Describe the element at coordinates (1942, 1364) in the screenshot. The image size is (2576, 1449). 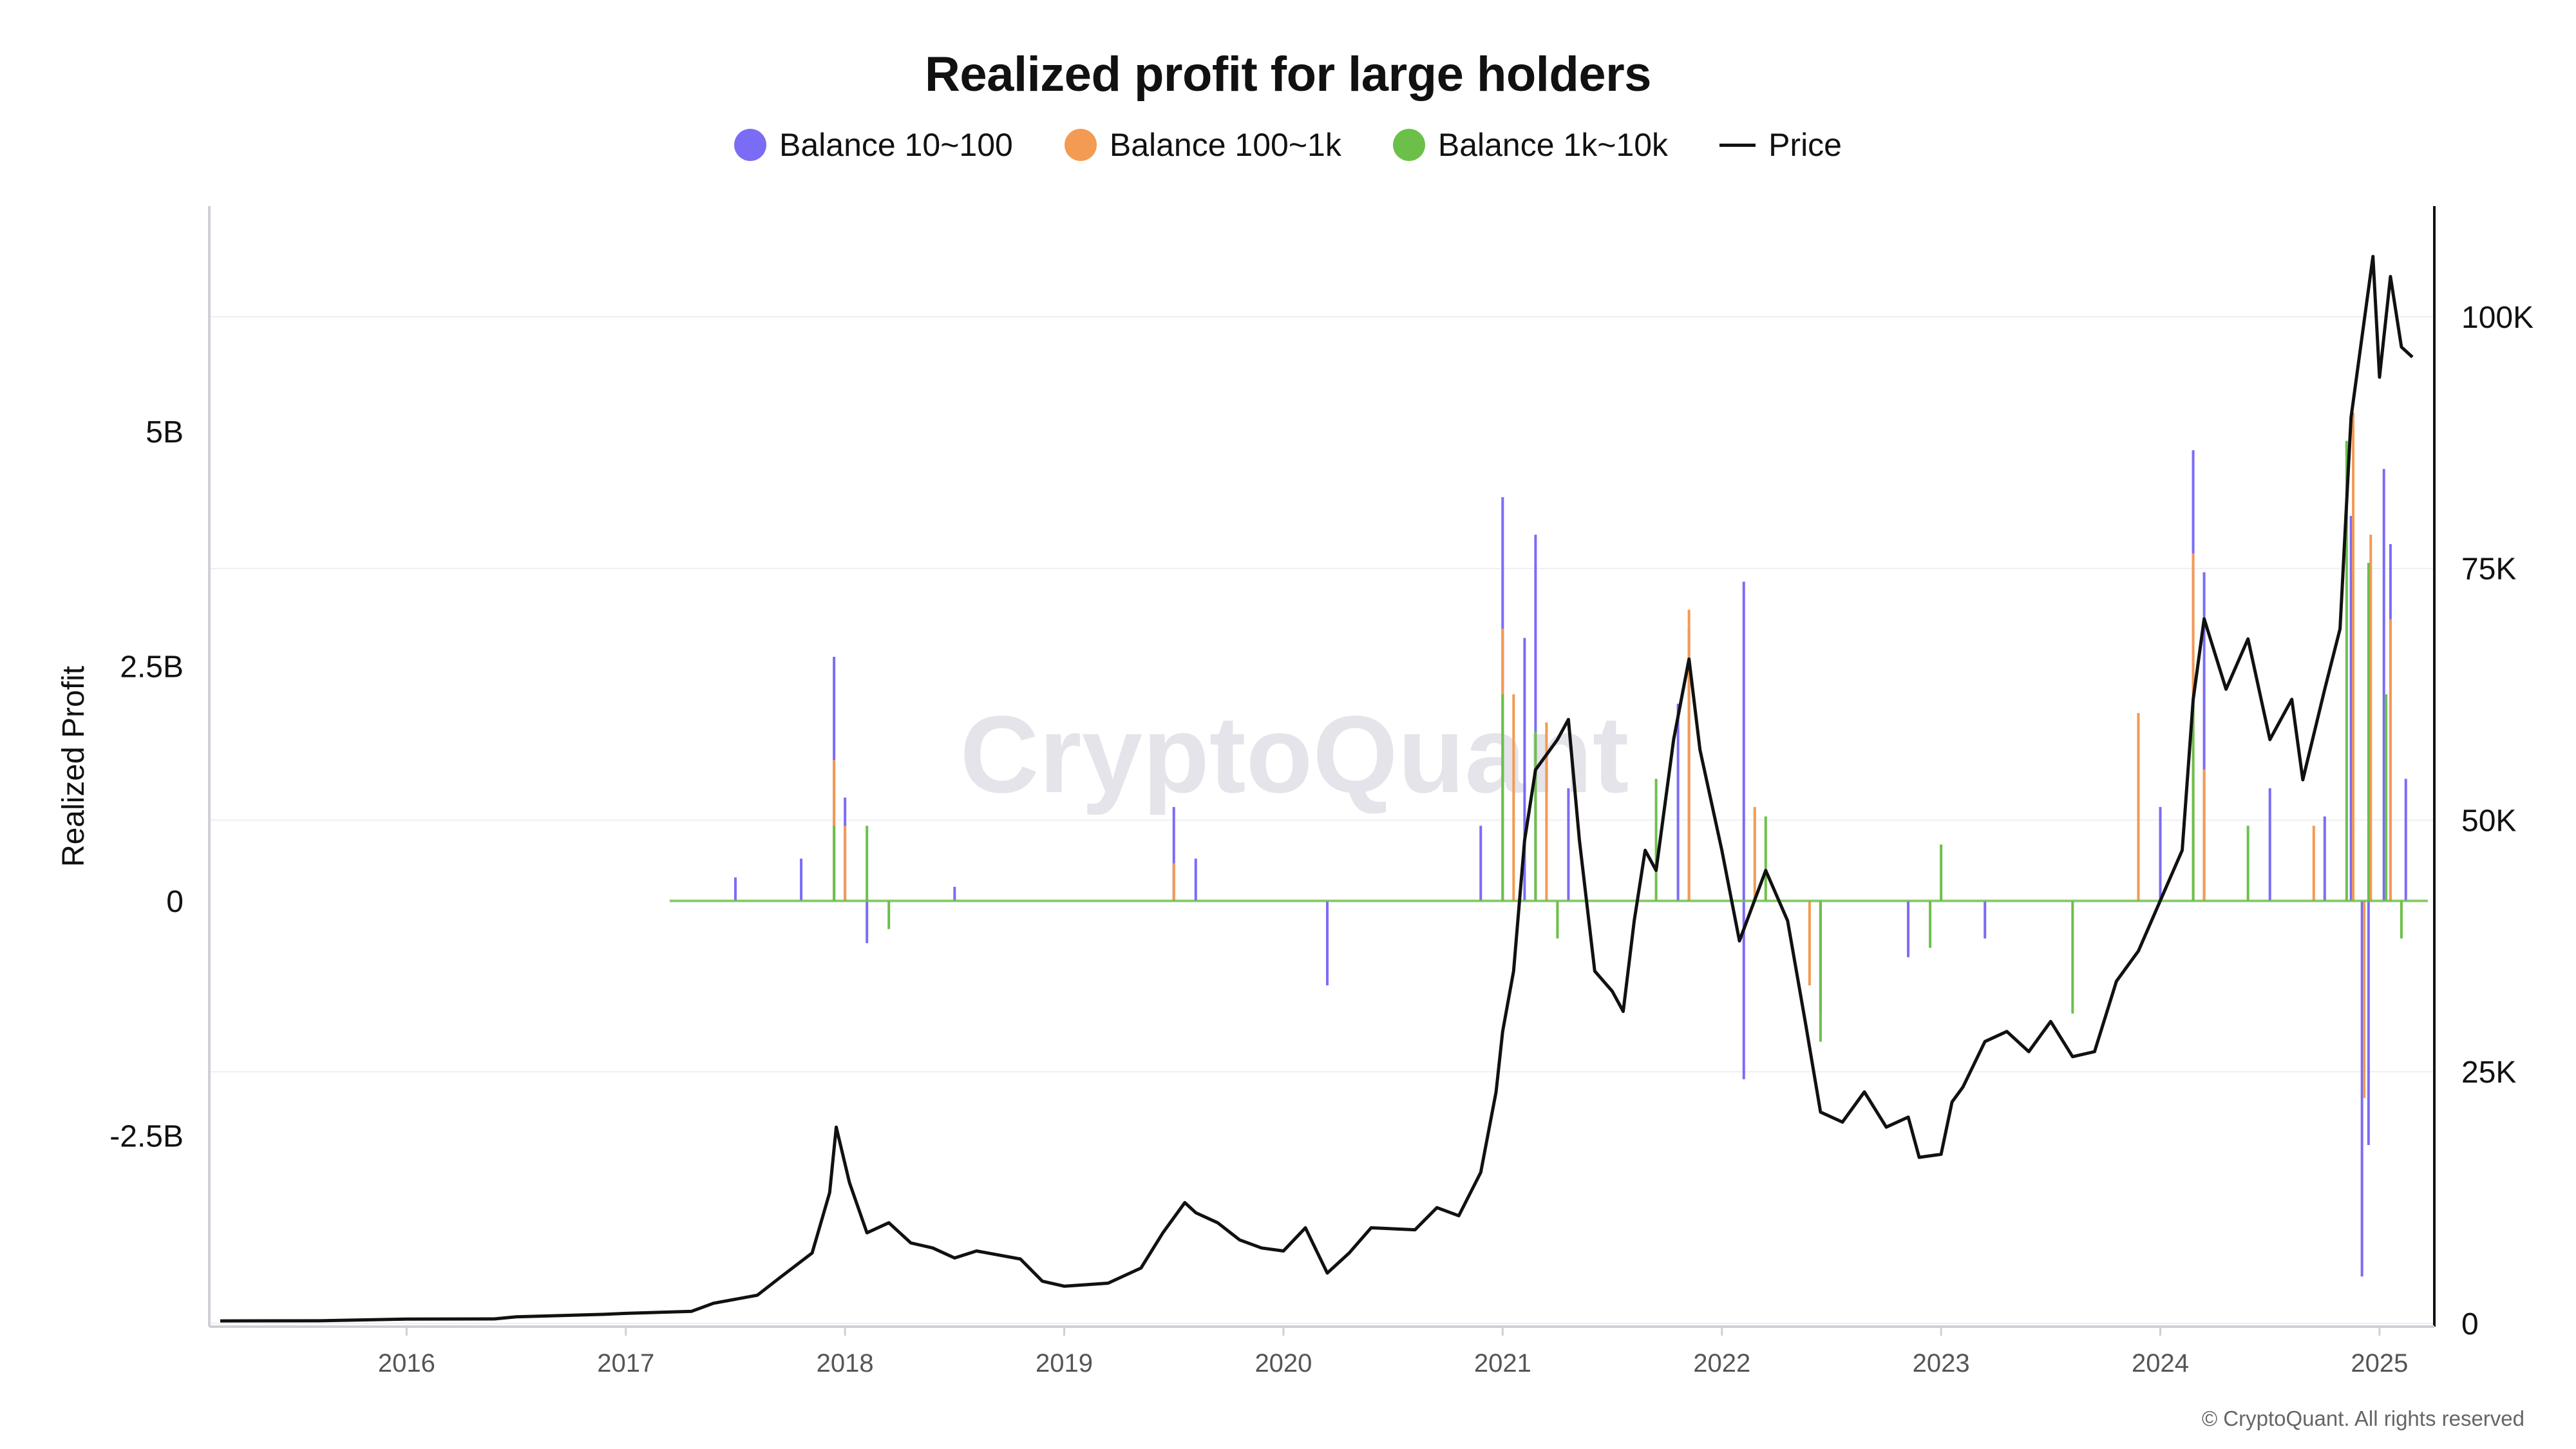
I see `x-tick-label: 2023` at that location.